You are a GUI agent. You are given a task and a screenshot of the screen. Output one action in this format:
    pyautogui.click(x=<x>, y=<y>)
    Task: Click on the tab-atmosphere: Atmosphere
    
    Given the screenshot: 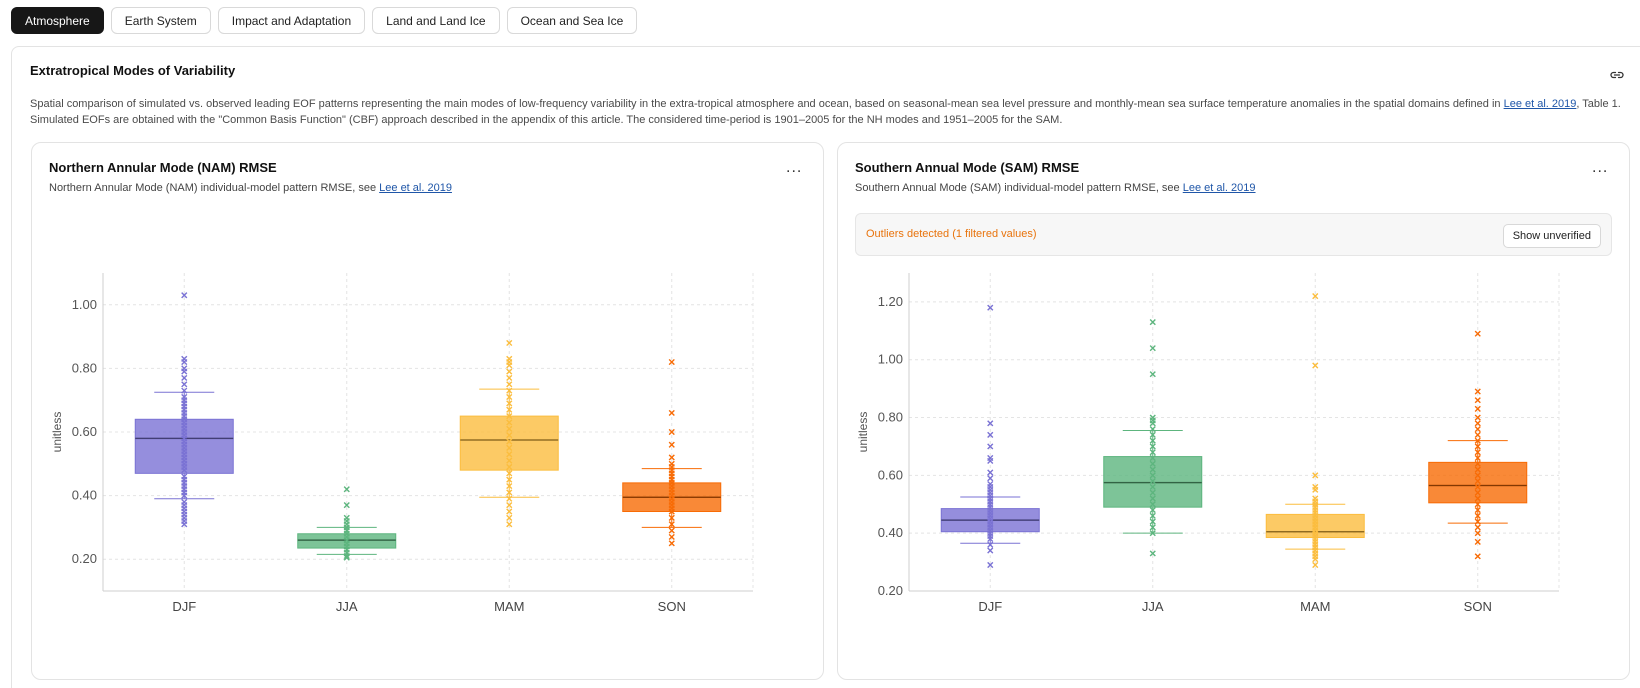 What is the action you would take?
    pyautogui.click(x=57, y=20)
    